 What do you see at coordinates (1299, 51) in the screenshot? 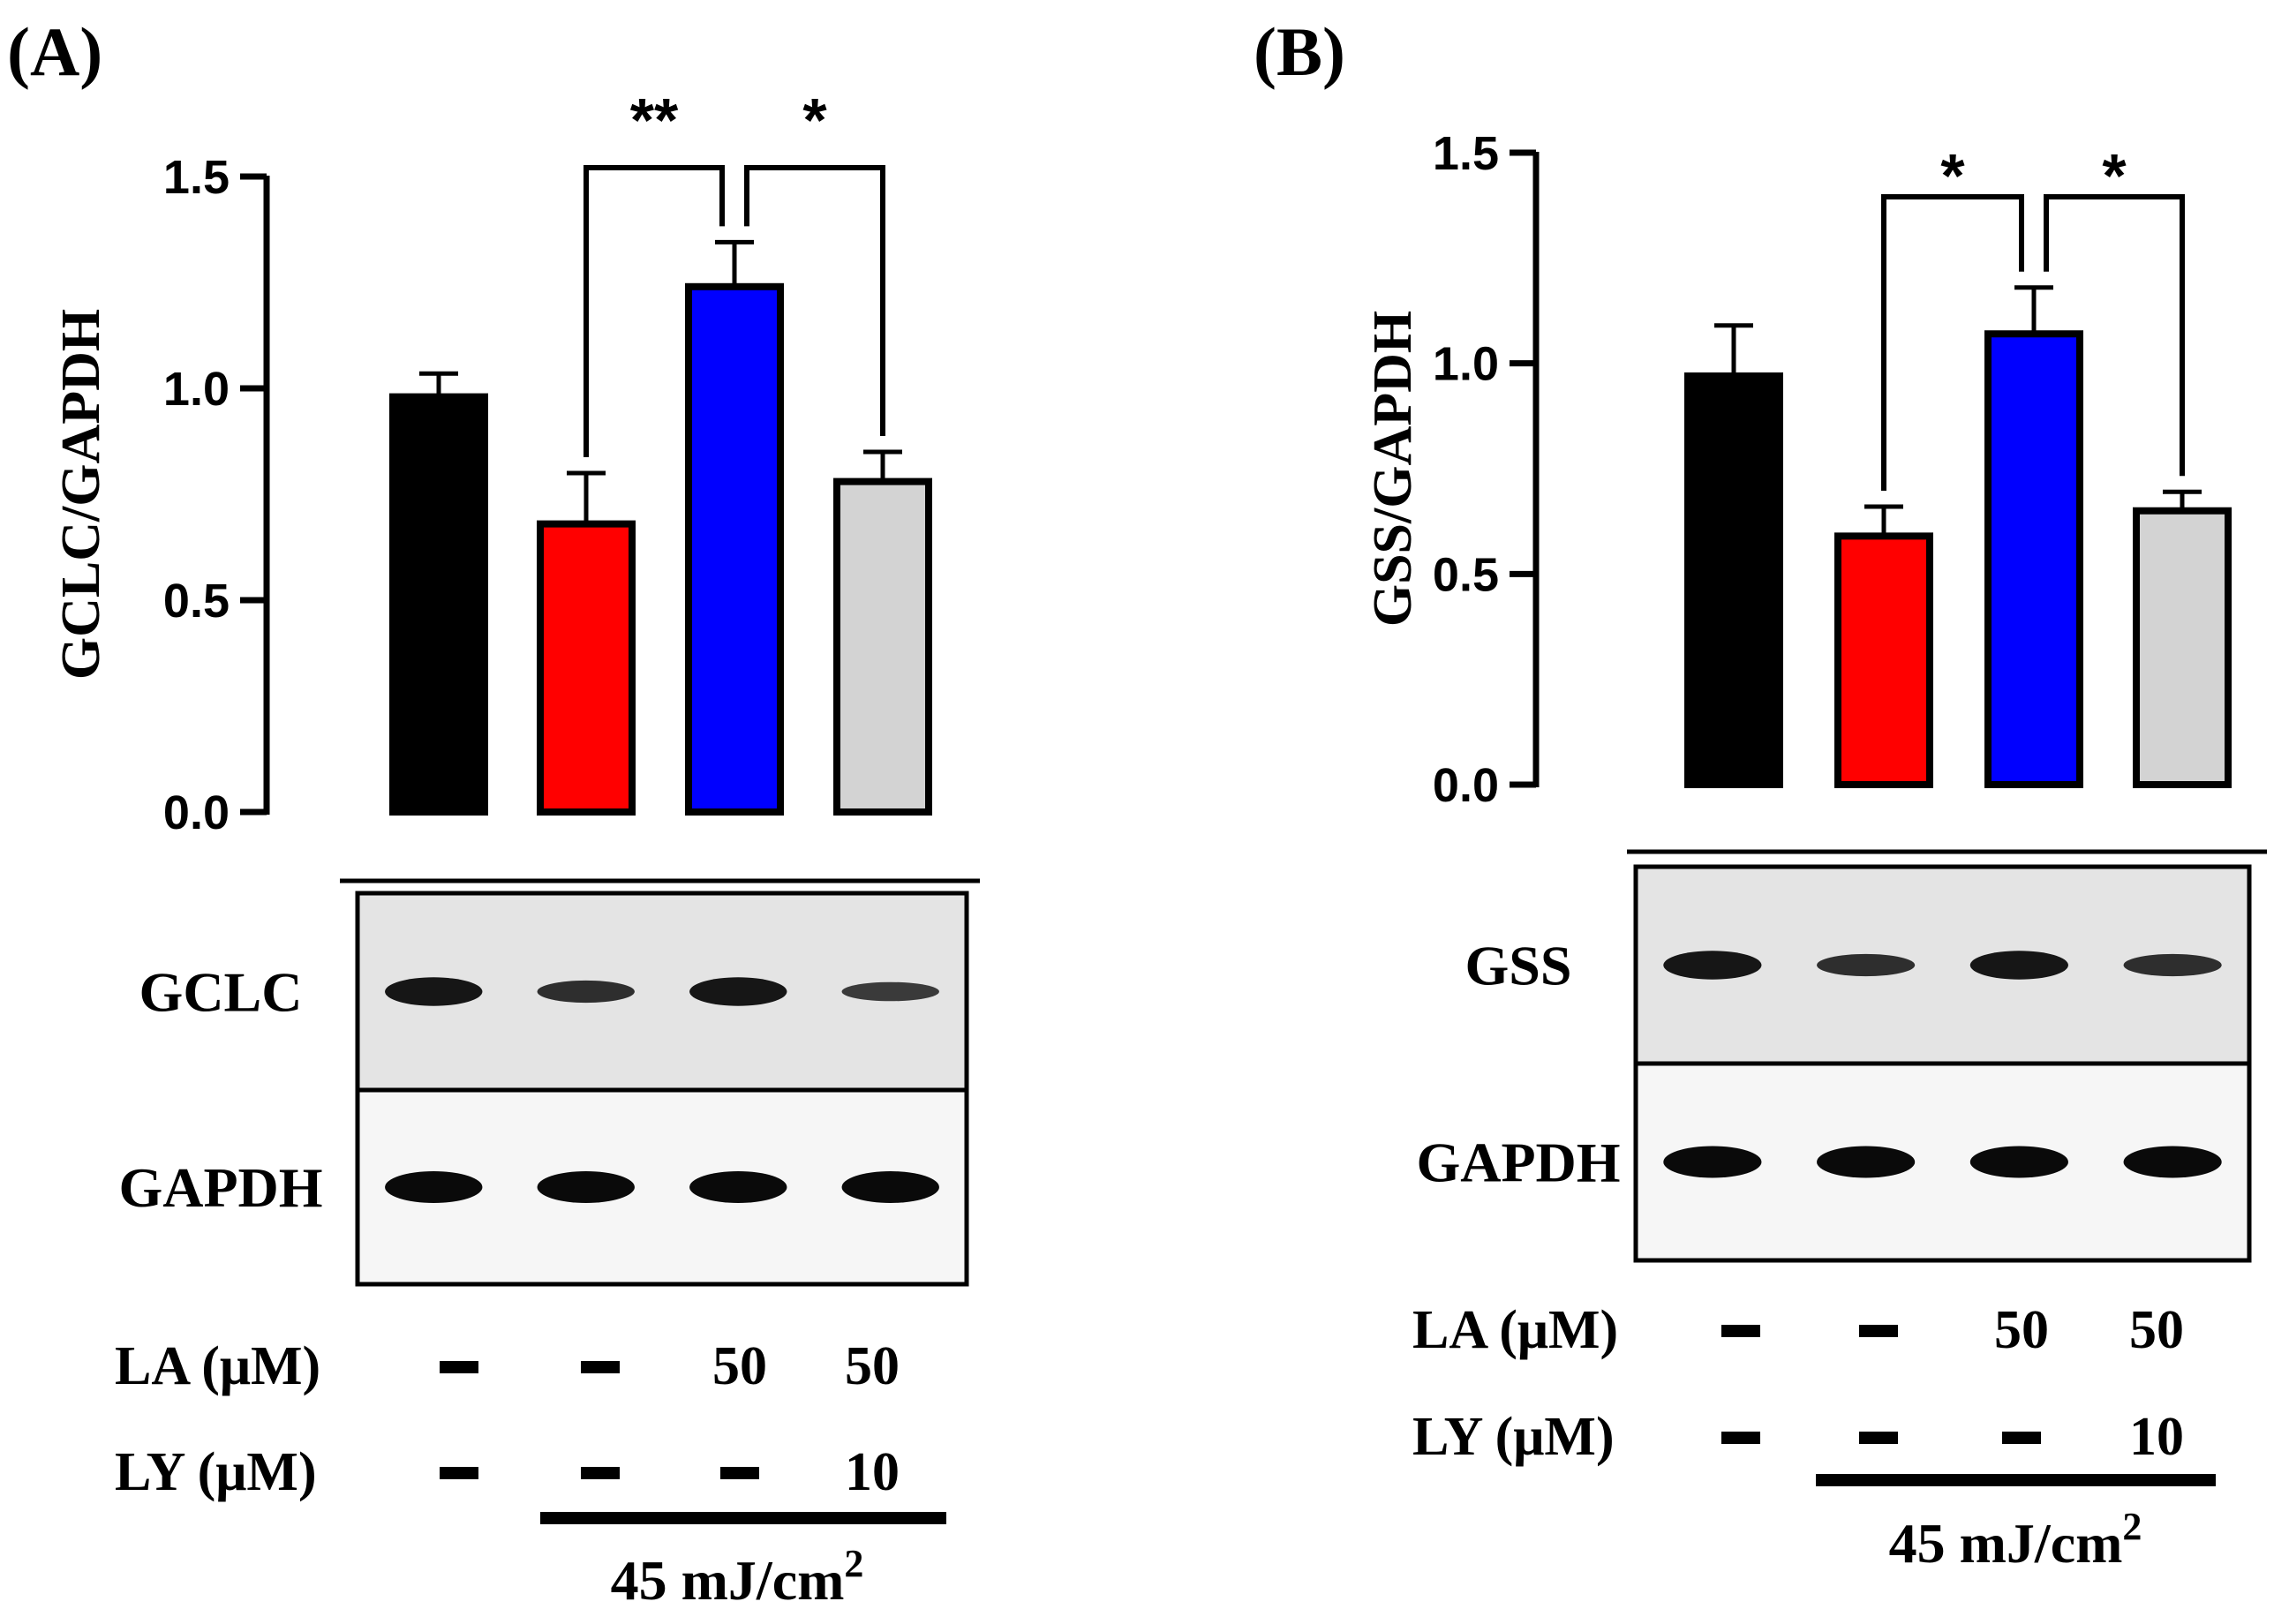
I see `panel-label: (B)` at bounding box center [1299, 51].